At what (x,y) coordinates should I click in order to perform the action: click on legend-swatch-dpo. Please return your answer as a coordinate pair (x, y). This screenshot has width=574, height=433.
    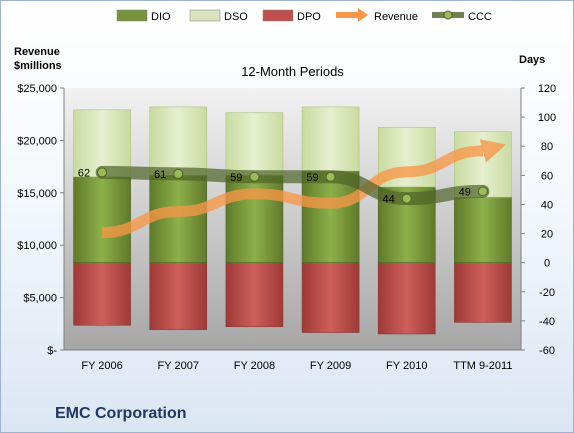
    Looking at the image, I should click on (278, 15).